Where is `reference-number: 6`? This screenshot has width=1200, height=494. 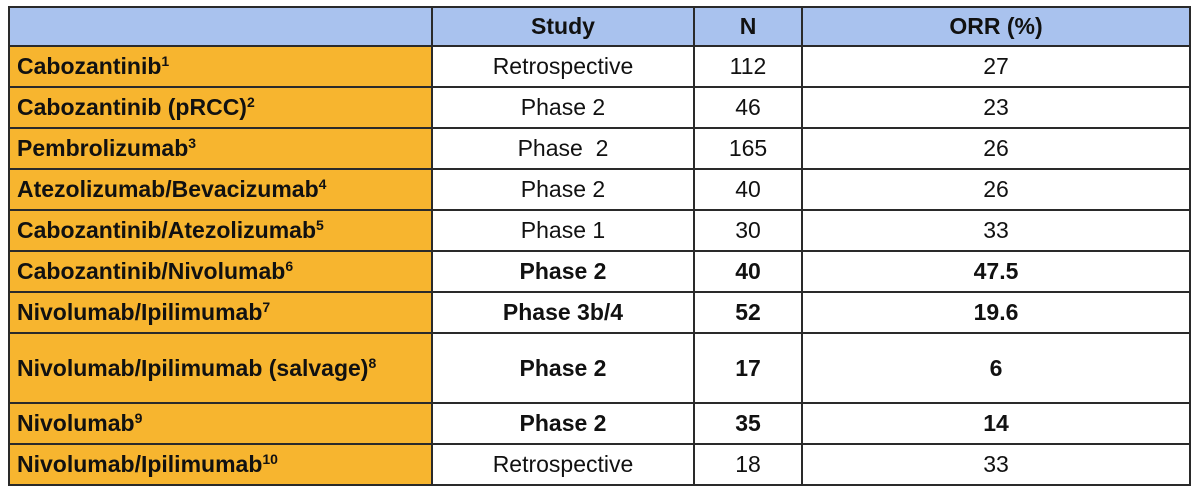
reference-number: 6 is located at coordinates (289, 266).